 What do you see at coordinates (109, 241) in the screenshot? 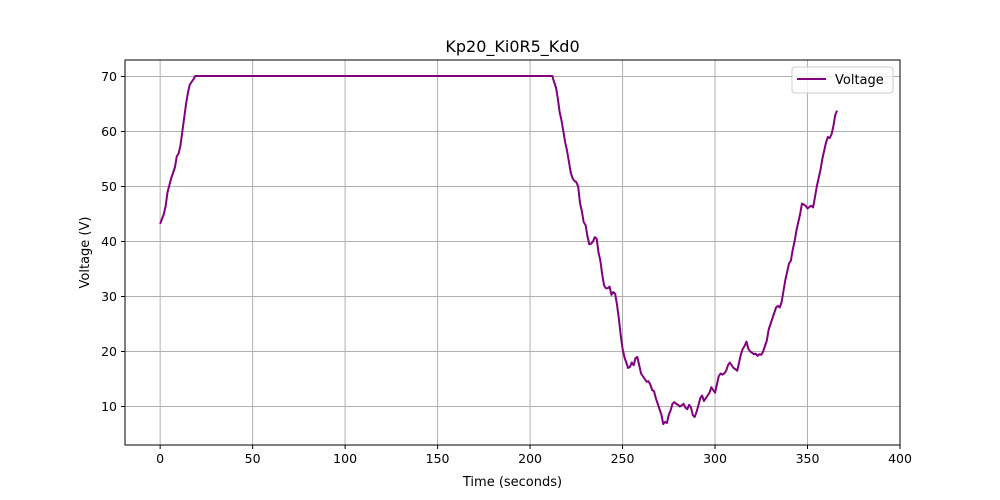
I see `y-tick-label: 40` at bounding box center [109, 241].